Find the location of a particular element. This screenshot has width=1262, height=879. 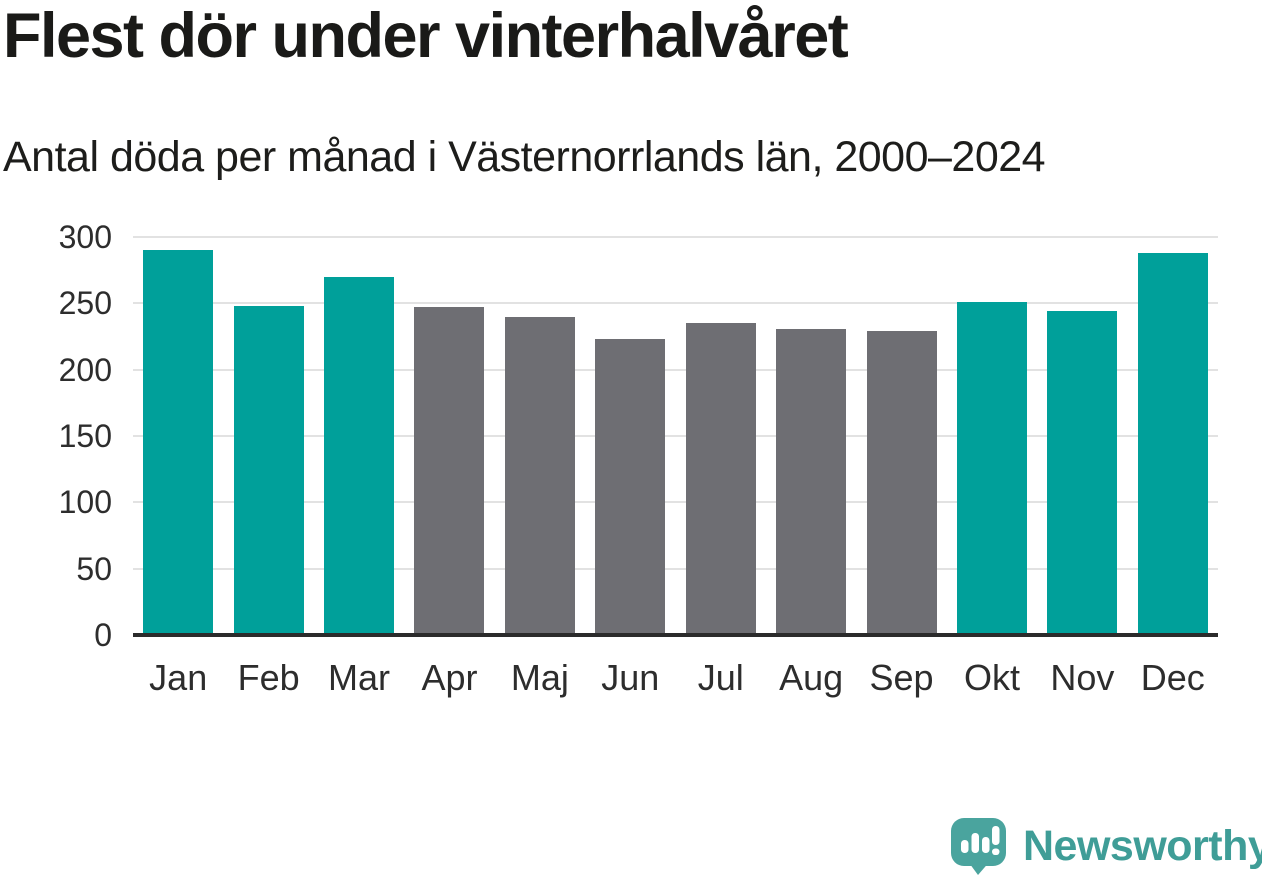

newsworthy-logo-icon is located at coordinates (978, 846).